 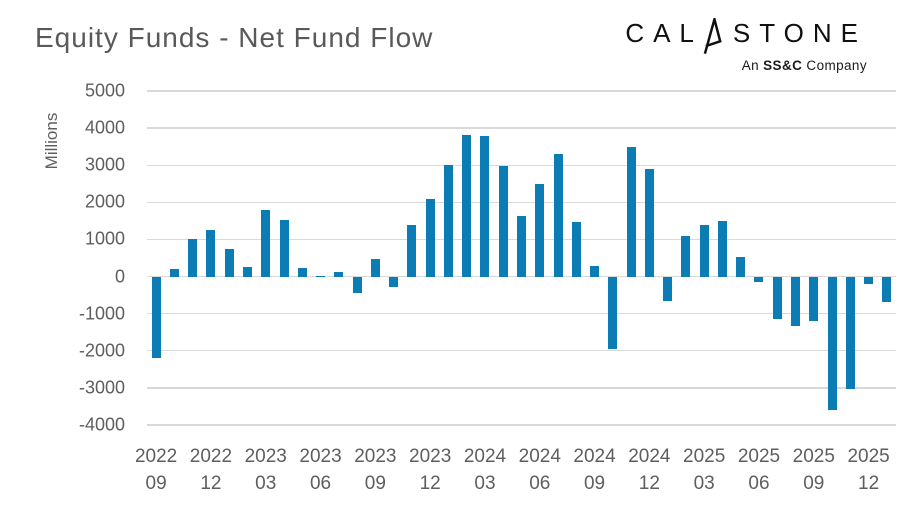 What do you see at coordinates (752, 65) in the screenshot?
I see `tagline-prefix: An` at bounding box center [752, 65].